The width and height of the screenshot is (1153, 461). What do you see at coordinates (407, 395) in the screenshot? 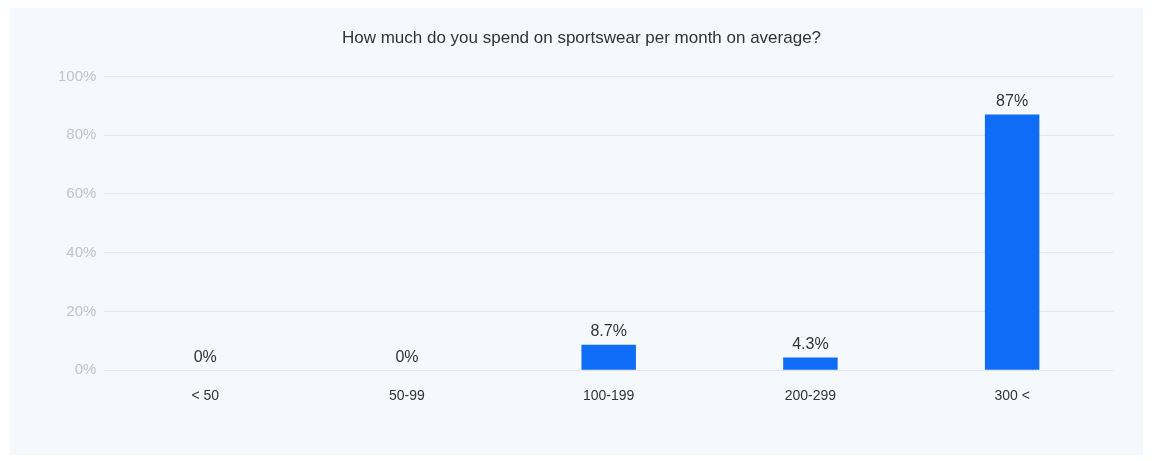
I see `x-tick-label: 50-99` at bounding box center [407, 395].